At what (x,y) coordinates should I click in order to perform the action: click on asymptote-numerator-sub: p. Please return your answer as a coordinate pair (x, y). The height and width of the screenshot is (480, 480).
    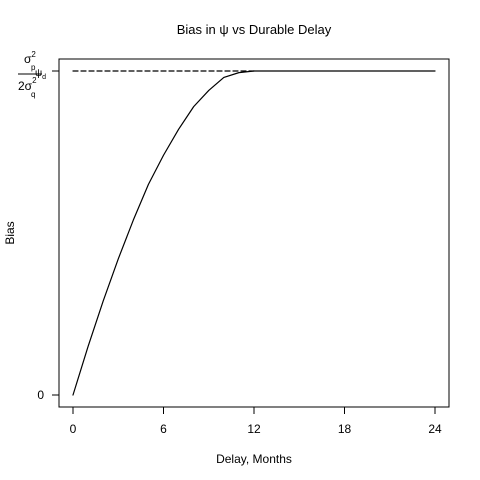
    Looking at the image, I should click on (33, 67).